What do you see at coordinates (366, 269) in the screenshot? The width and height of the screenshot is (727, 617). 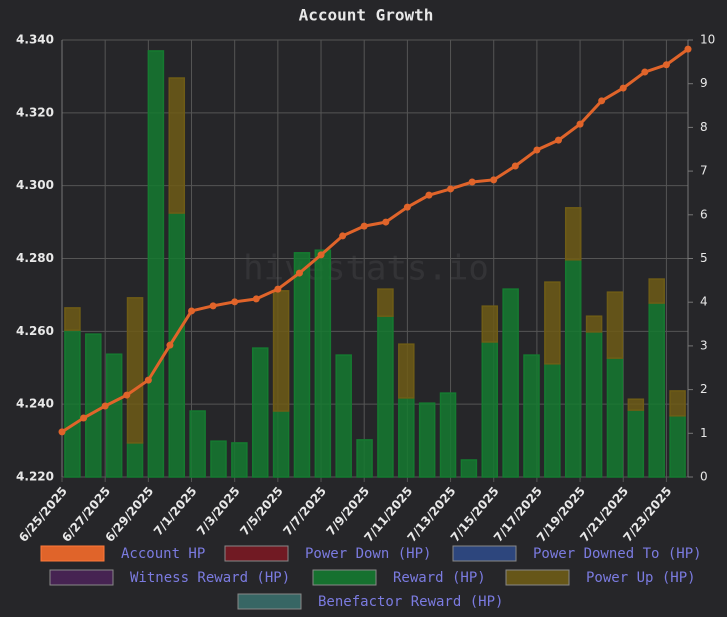 I see `watermark: hivestats.io` at bounding box center [366, 269].